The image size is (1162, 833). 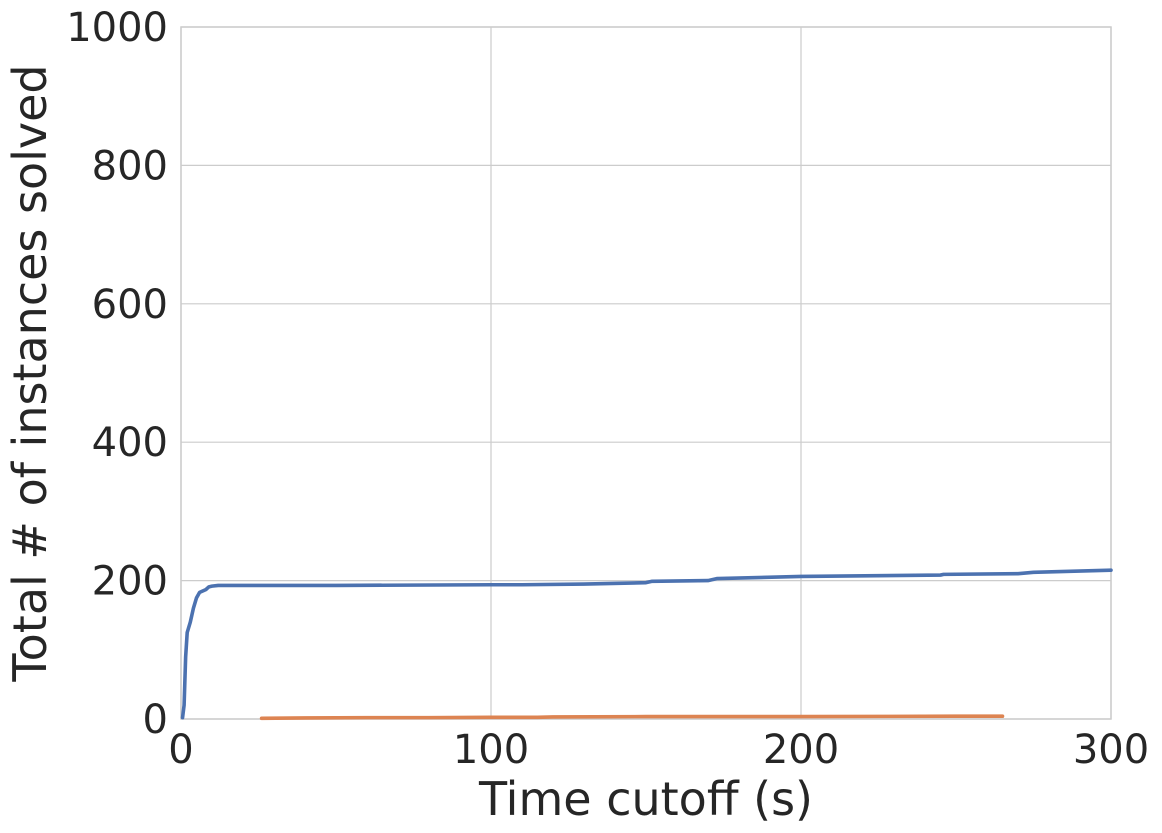 I want to click on y-axis-label: Total # of instances solved, so click(x=30, y=373).